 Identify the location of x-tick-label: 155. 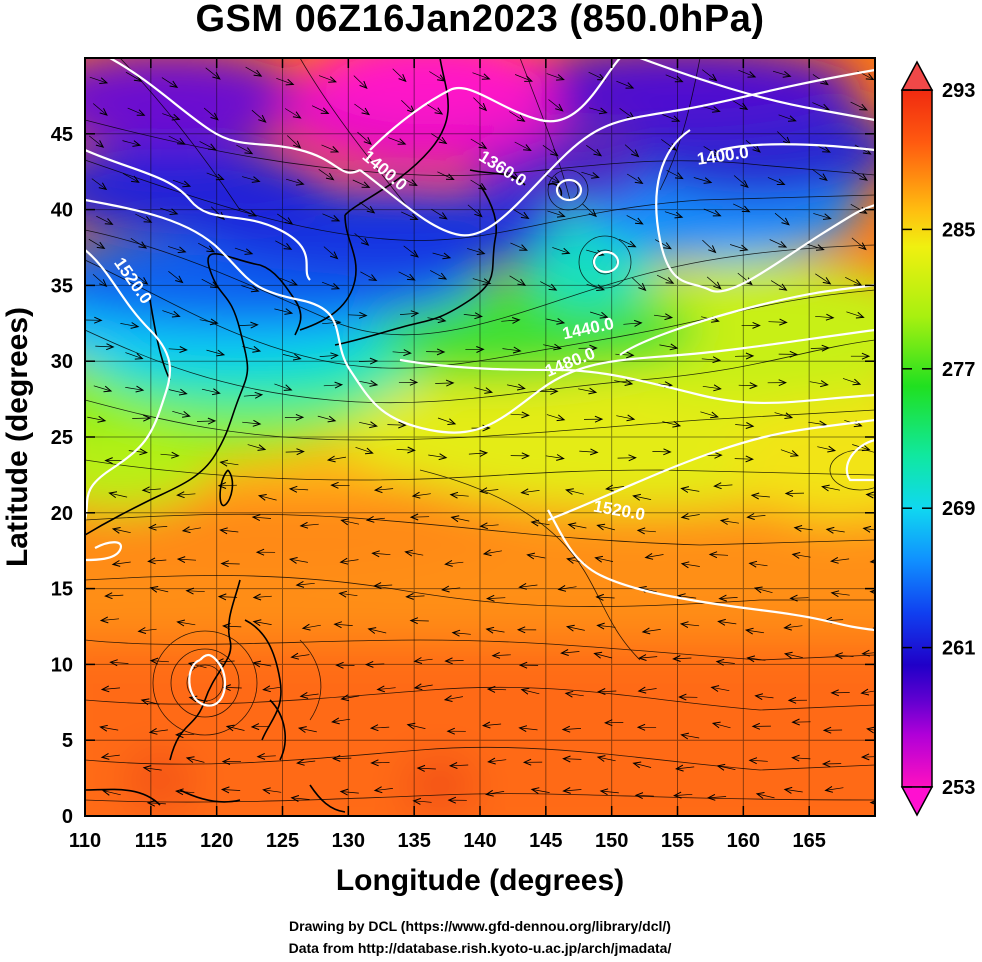
(677, 841).